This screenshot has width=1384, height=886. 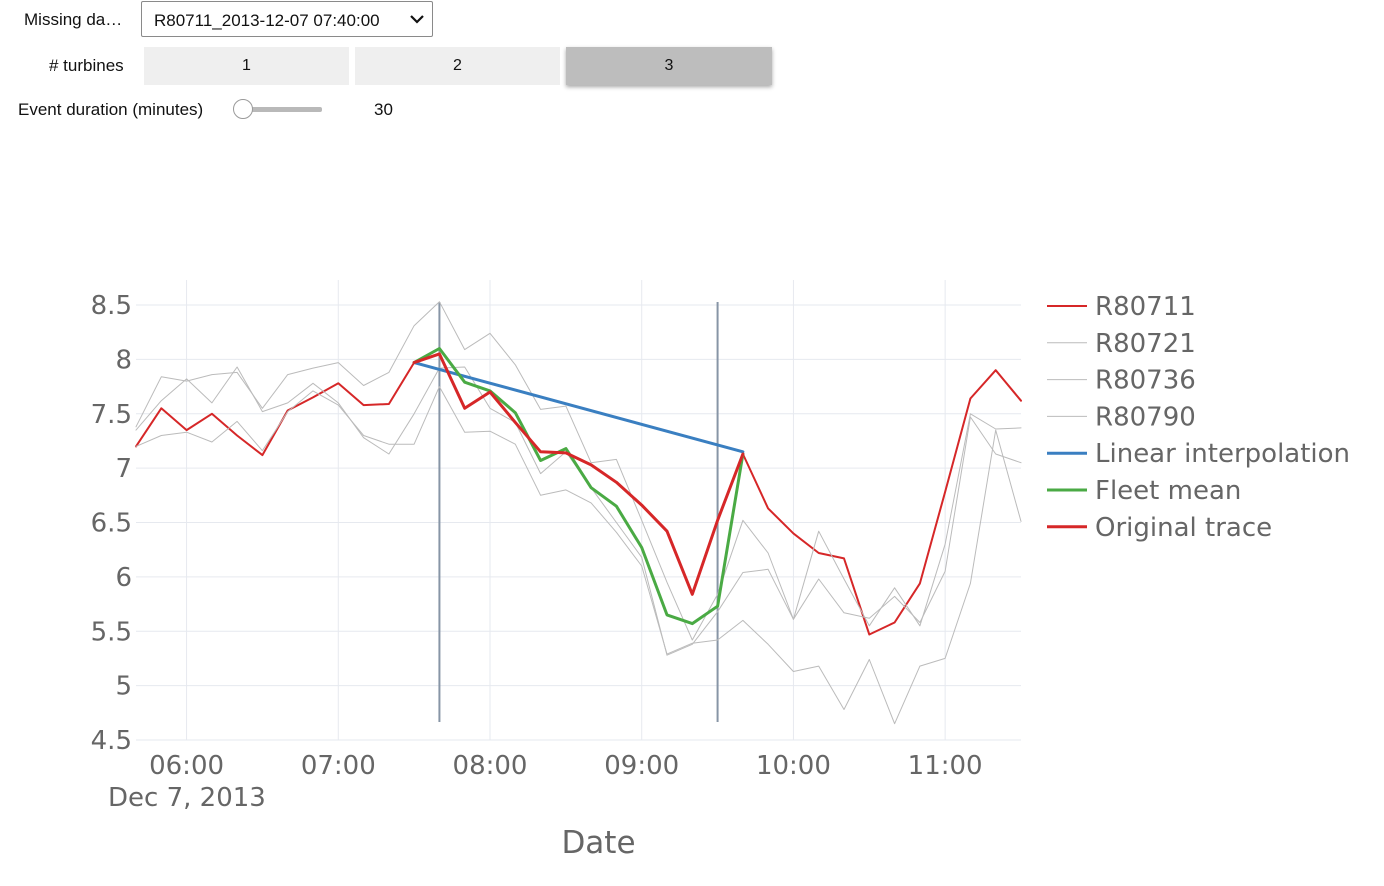 What do you see at coordinates (1145, 417) in the screenshot?
I see `legend-label: R80790` at bounding box center [1145, 417].